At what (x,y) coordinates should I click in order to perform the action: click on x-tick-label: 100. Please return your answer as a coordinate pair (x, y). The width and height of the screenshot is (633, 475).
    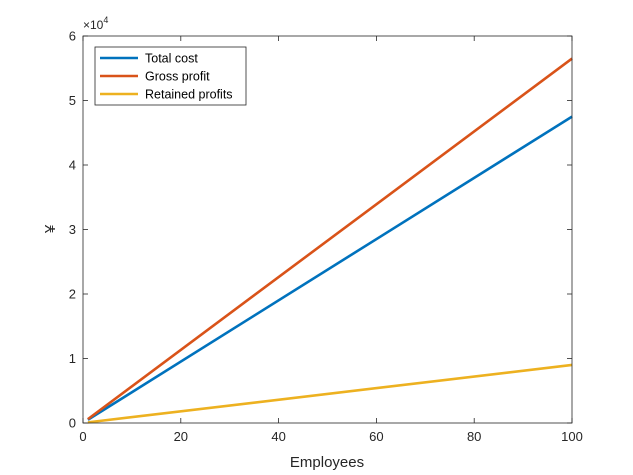
    Looking at the image, I should click on (572, 436).